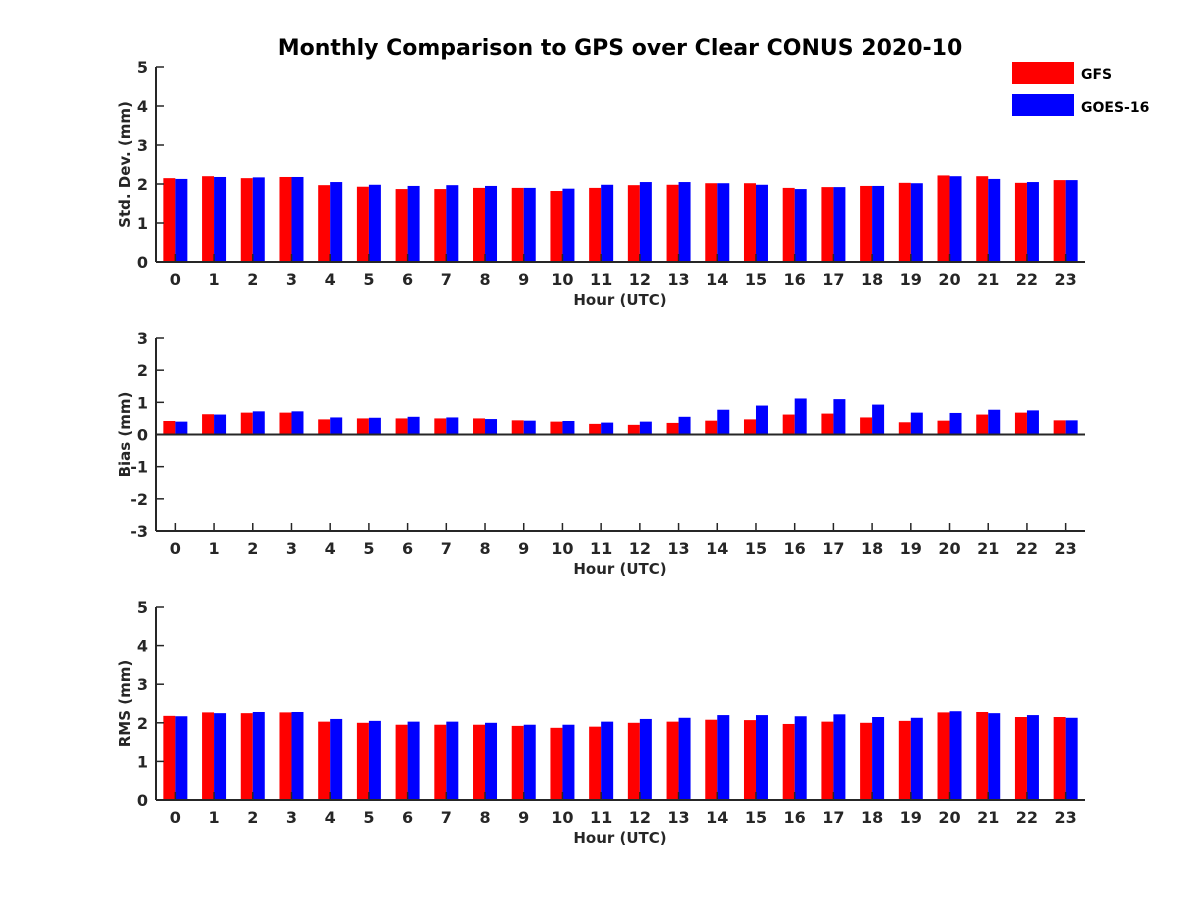  Describe the element at coordinates (368, 279) in the screenshot. I see `x-tick-label: 5` at that location.